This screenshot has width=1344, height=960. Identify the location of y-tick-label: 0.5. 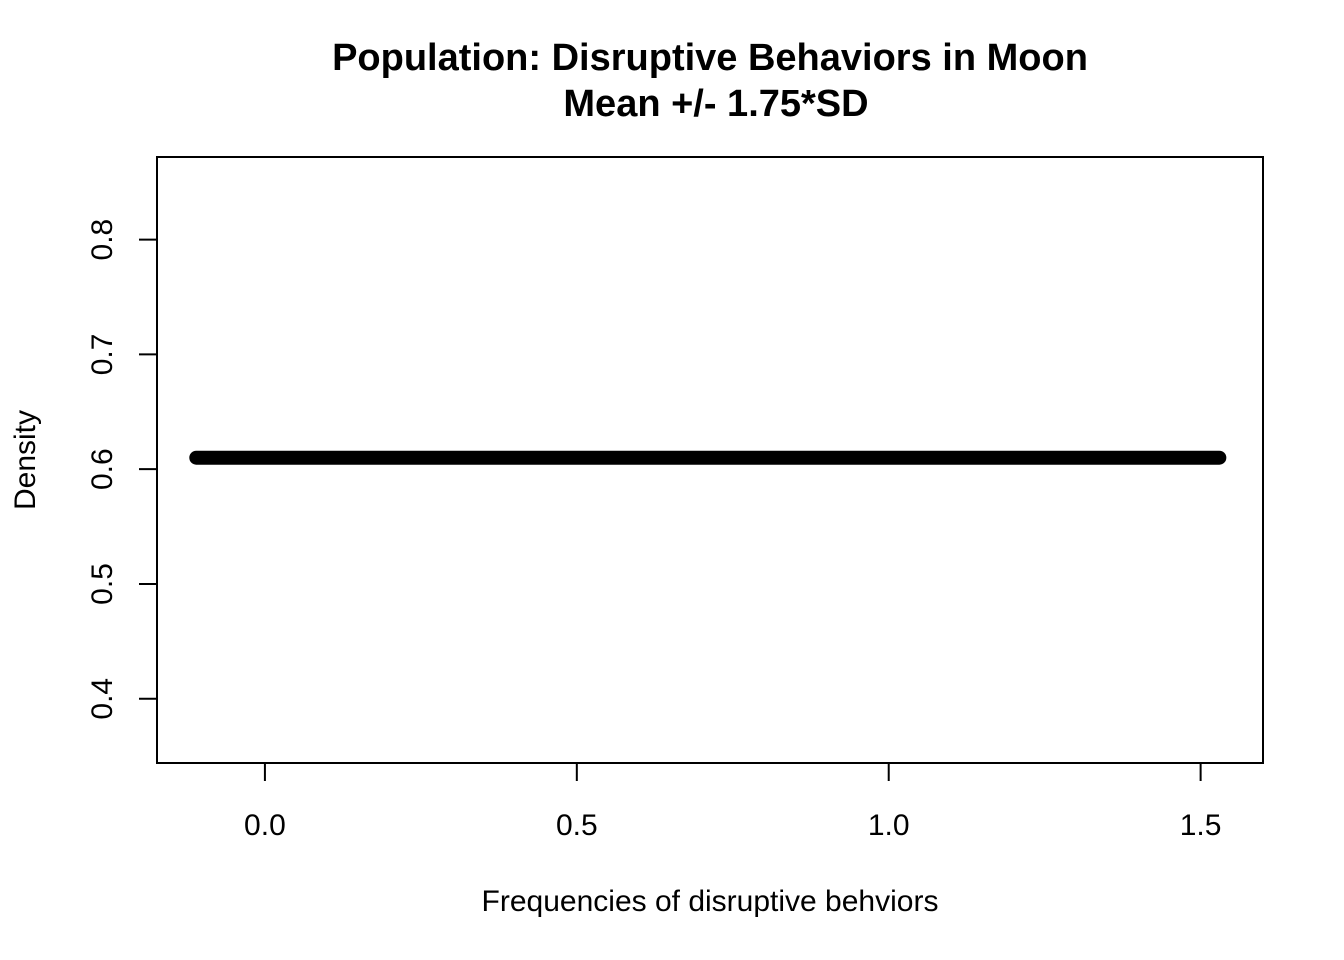
(102, 584).